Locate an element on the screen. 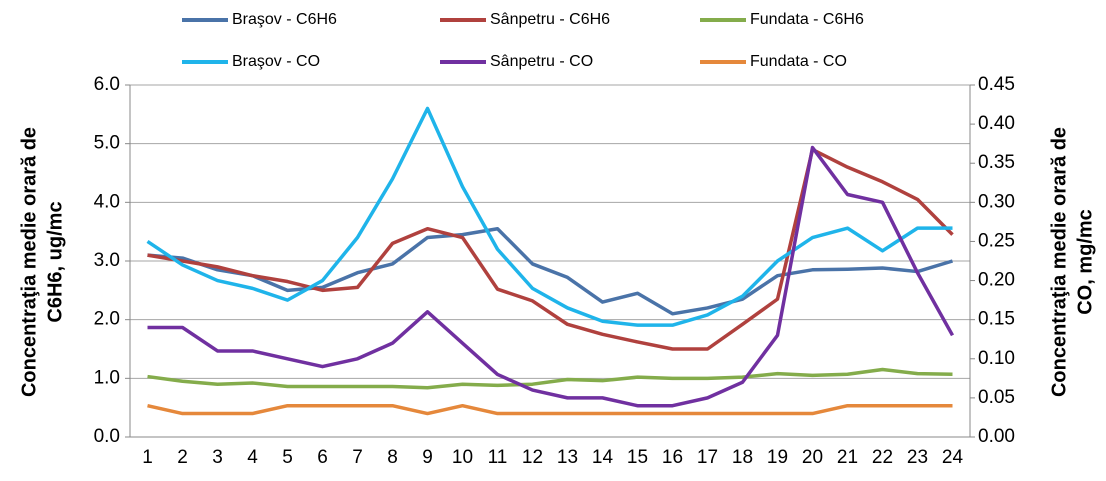 The image size is (1106, 481). x-tick-label: 9 is located at coordinates (427, 457).